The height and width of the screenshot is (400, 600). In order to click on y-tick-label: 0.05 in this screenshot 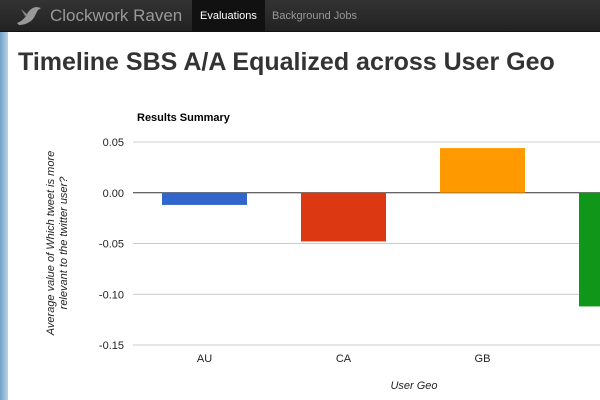, I will do `click(113, 143)`.